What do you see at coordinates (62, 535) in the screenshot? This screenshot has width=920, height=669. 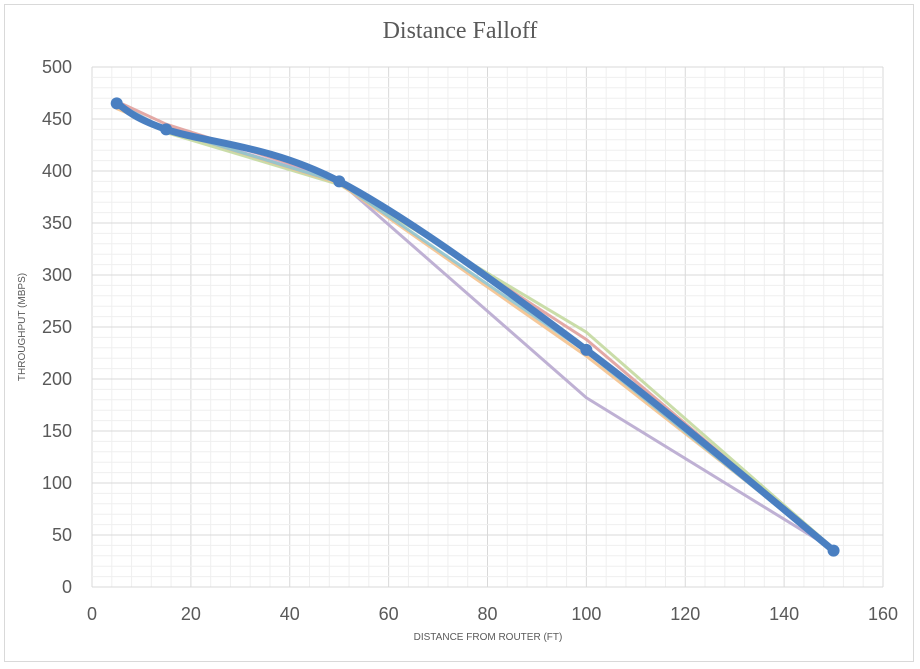 I see `y-tick-label: 50` at bounding box center [62, 535].